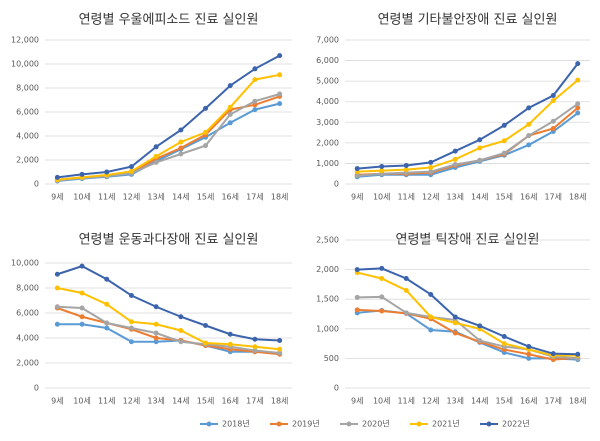  Describe the element at coordinates (504, 401) in the screenshot. I see `x-tick-label: 15세` at that location.